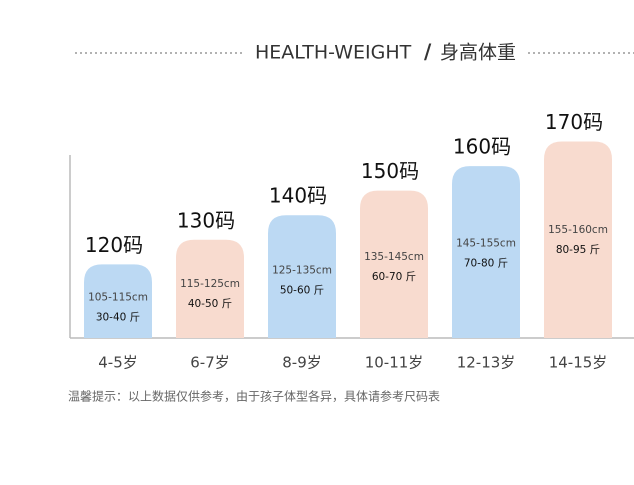 The image size is (634, 485). I want to click on x-tick-label: 6-7岁, so click(210, 363).